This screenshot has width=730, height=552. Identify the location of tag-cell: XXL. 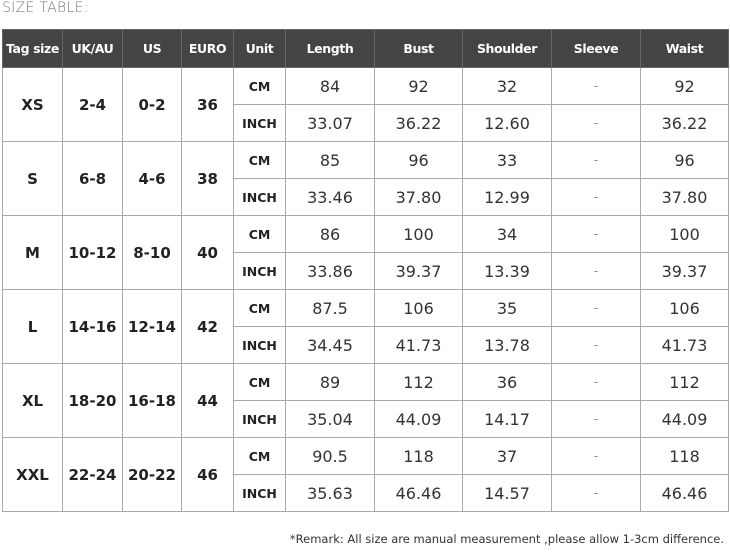
(32, 474).